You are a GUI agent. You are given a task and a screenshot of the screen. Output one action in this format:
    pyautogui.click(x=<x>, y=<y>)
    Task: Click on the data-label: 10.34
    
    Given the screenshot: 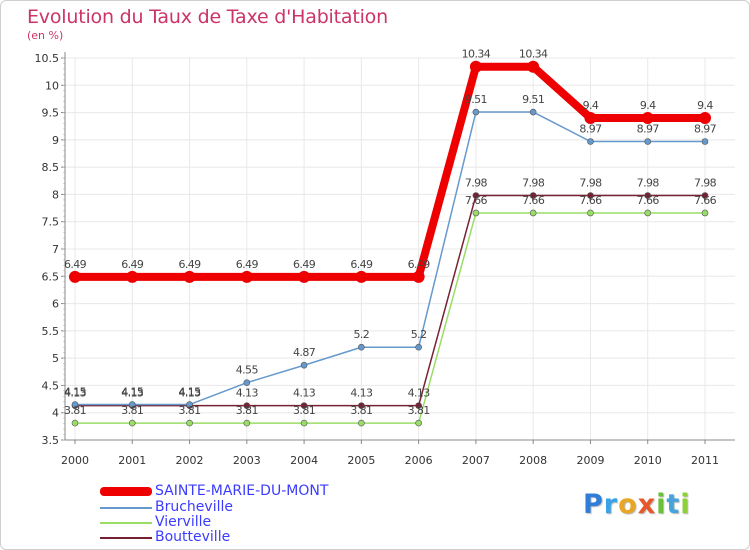 What is the action you would take?
    pyautogui.click(x=533, y=54)
    